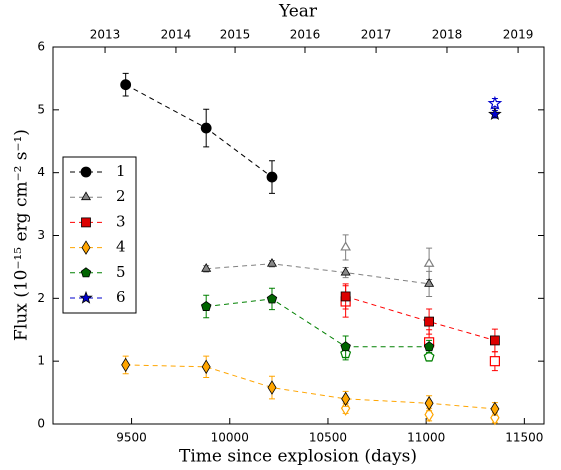 The height and width of the screenshot is (470, 561). Describe the element at coordinates (298, 12) in the screenshot. I see `x2-axis-label: Year` at that location.